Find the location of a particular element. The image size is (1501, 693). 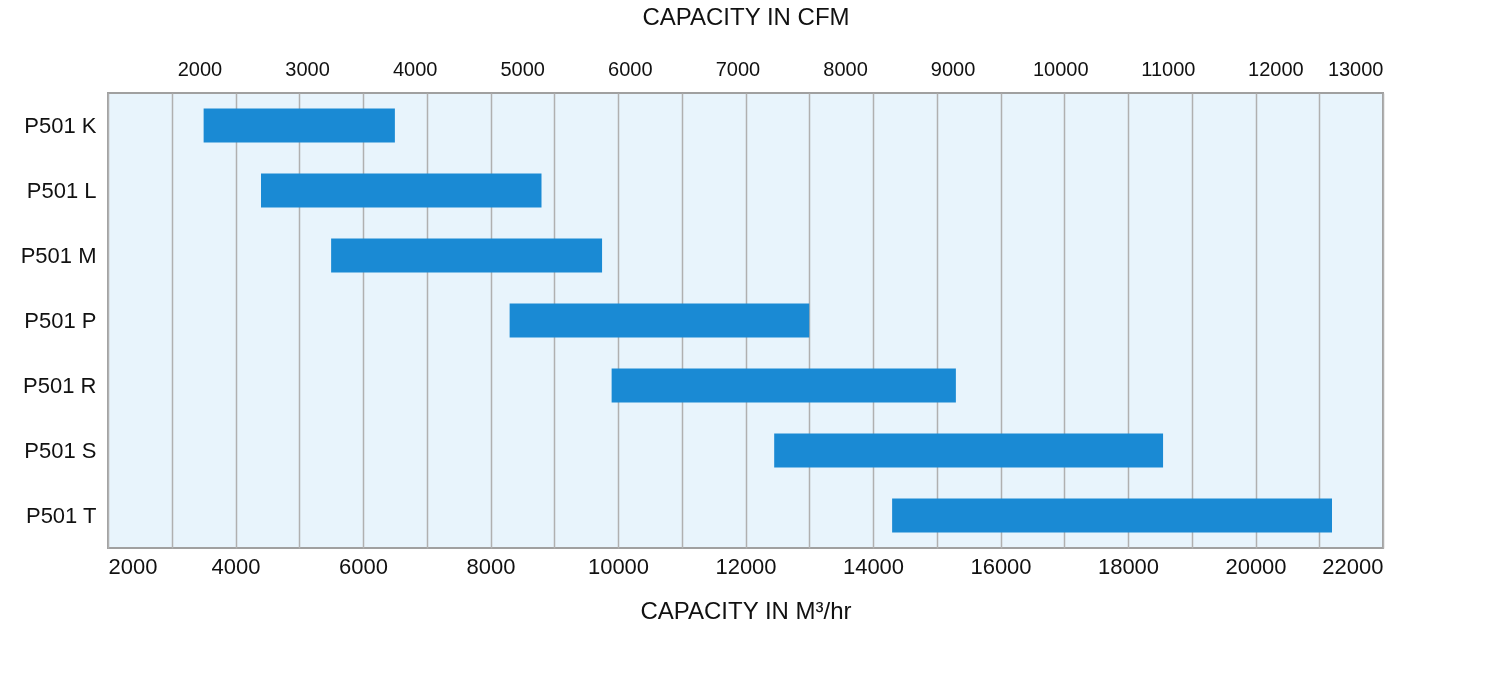

x-axis-title: CAPACITY IN M³/hr is located at coordinates (746, 610).